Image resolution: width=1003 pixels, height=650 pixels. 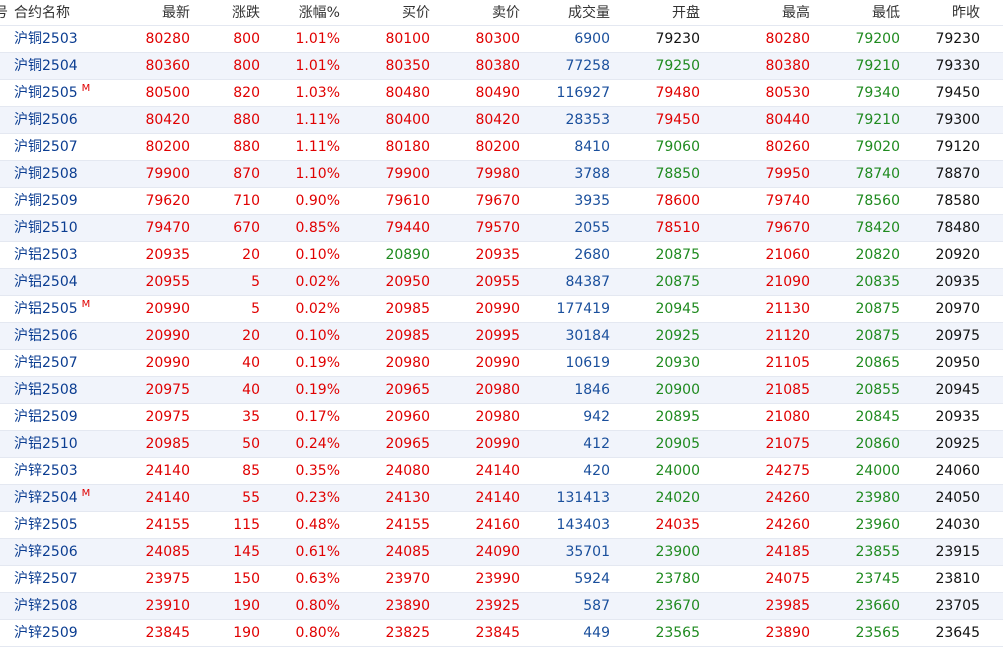 What do you see at coordinates (317, 633) in the screenshot?
I see `cell-change-pct: 0.80%` at bounding box center [317, 633].